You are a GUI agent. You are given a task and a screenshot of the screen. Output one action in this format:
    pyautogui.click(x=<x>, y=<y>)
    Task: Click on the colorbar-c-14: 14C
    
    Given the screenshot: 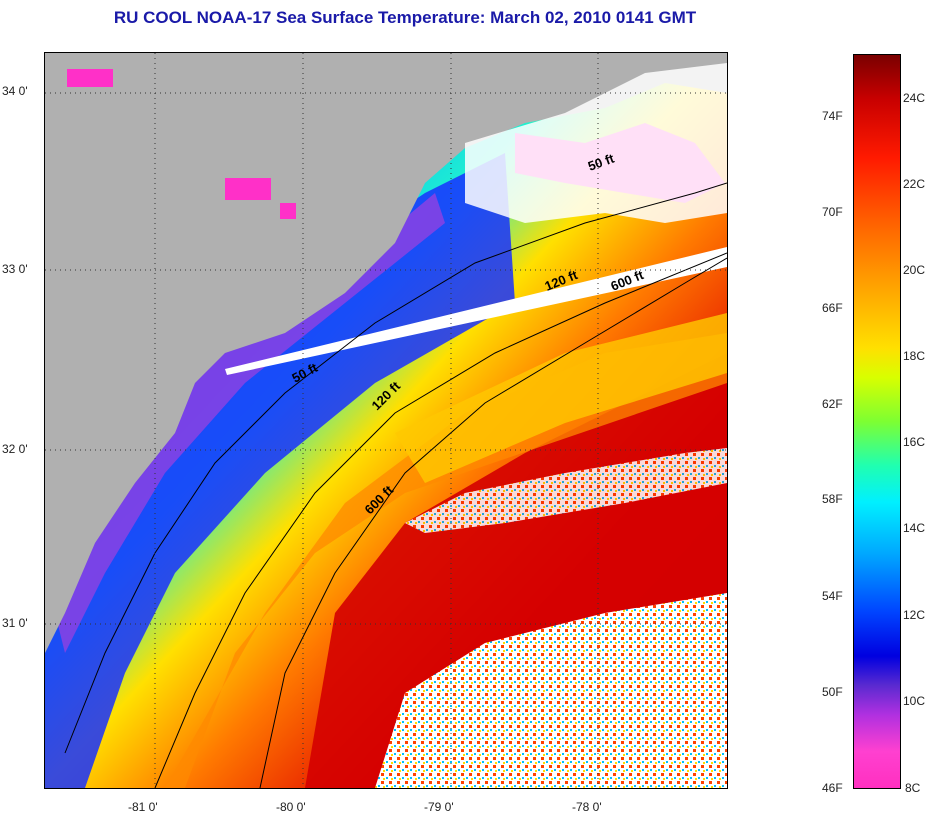 What is the action you would take?
    pyautogui.click(x=914, y=528)
    